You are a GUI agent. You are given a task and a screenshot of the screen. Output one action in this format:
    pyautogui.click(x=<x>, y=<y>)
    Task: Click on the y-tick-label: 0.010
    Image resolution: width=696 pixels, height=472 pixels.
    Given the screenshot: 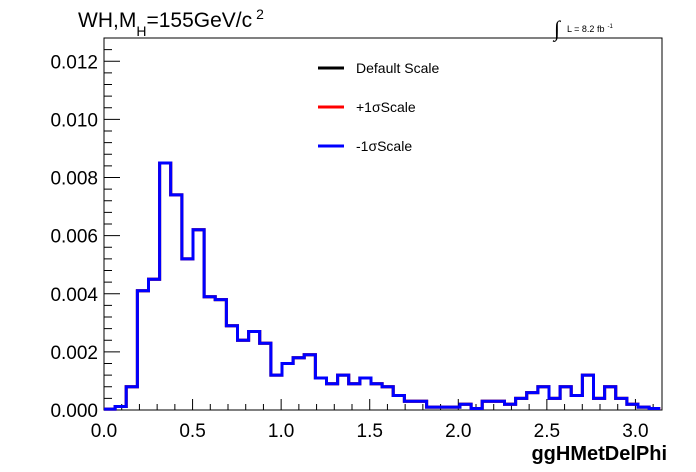 What is the action you would take?
    pyautogui.click(x=74, y=120)
    